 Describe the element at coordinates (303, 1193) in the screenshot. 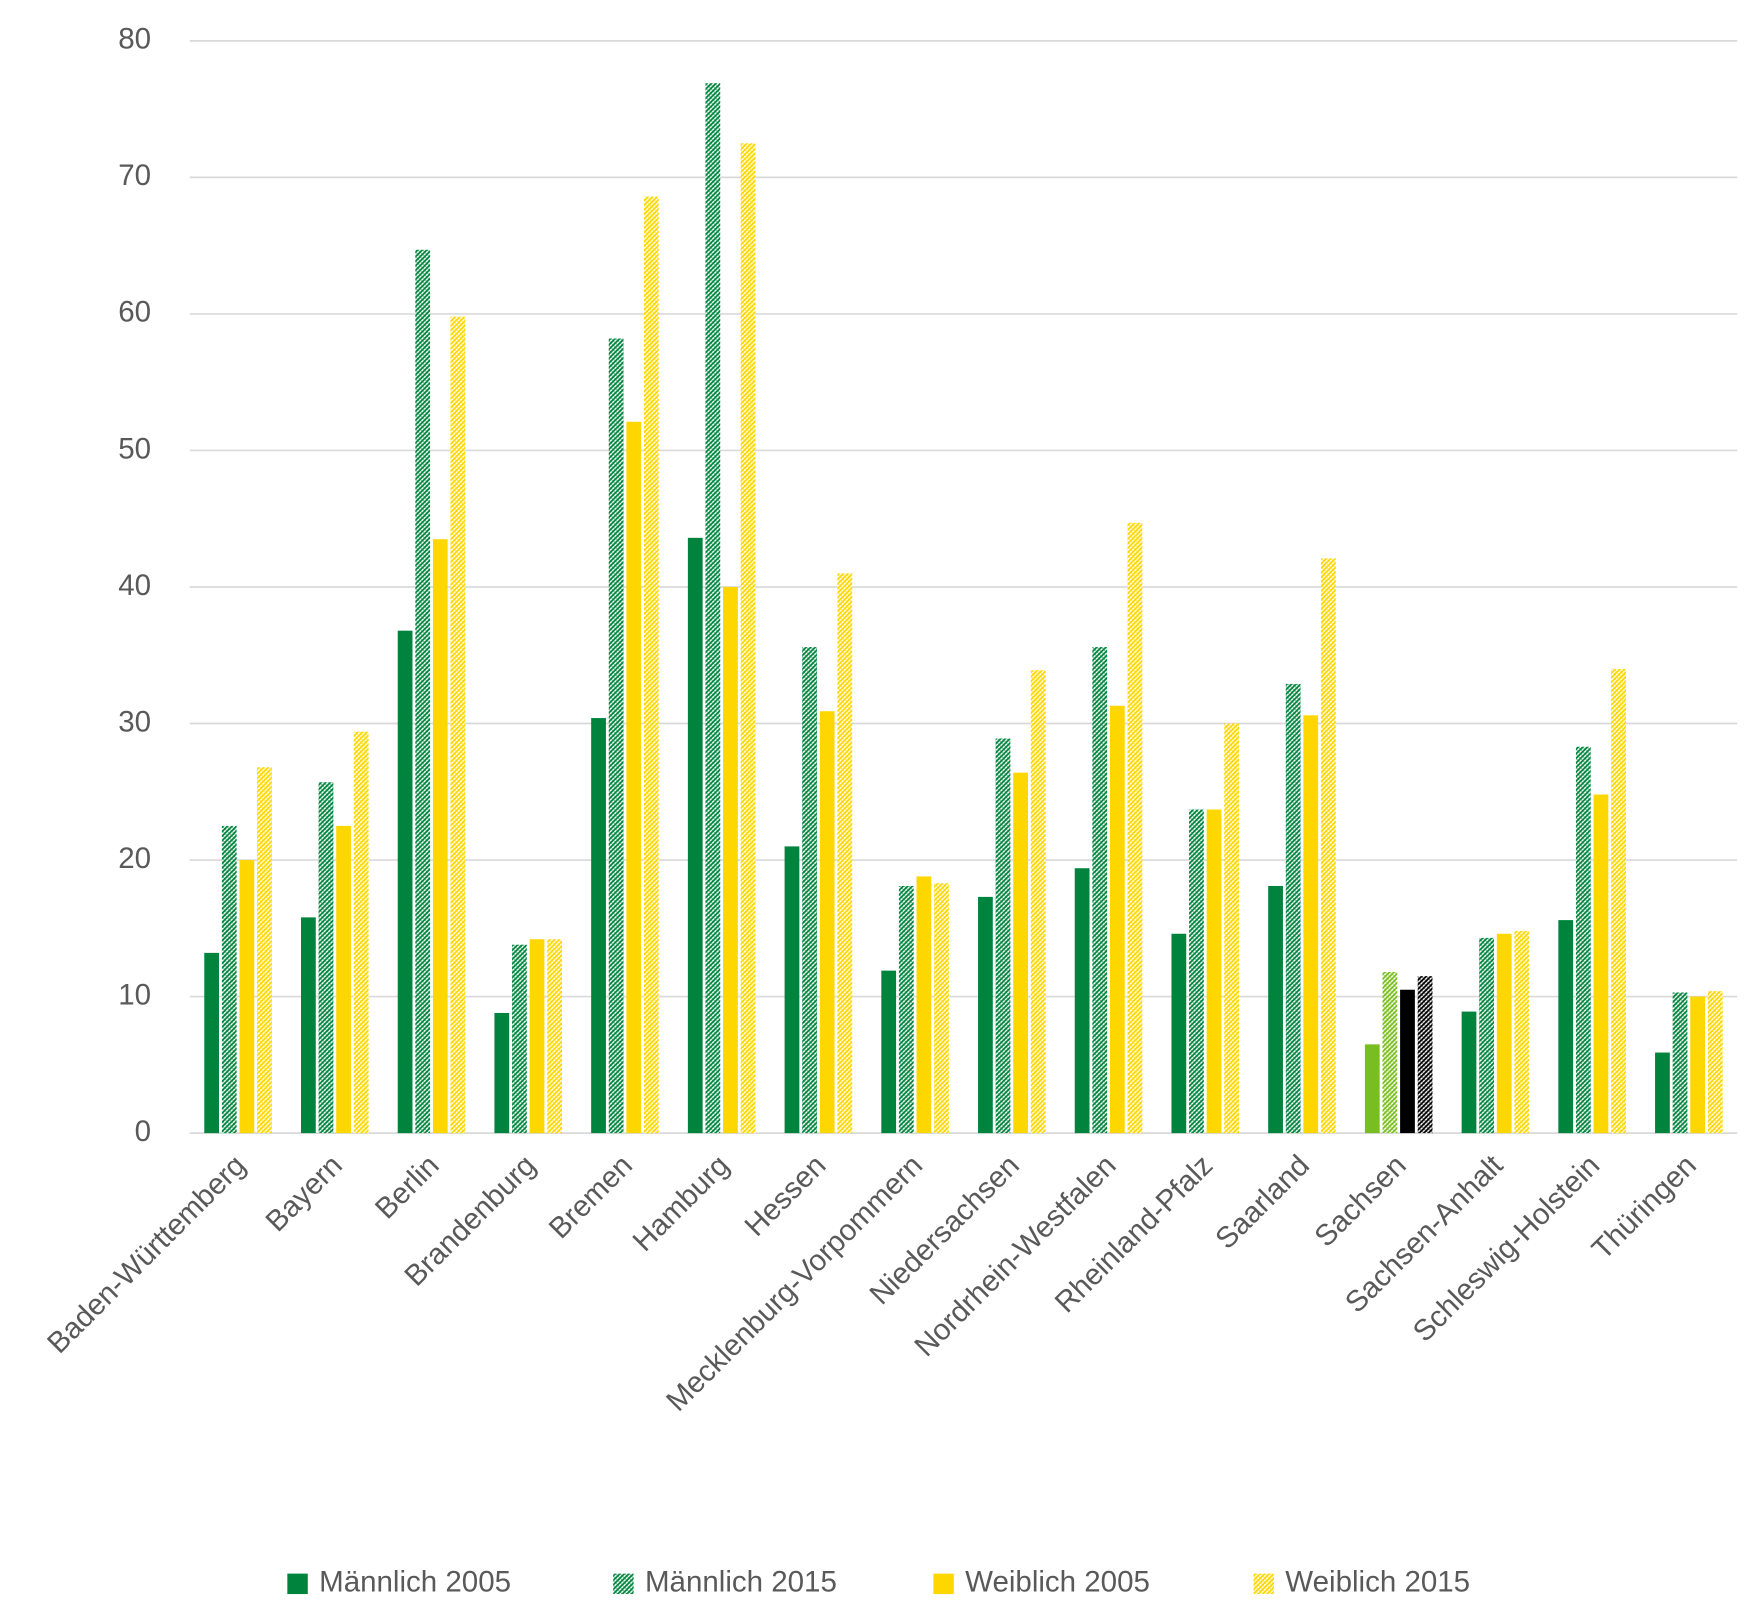

I see `x-tick-label: Bayern` at that location.